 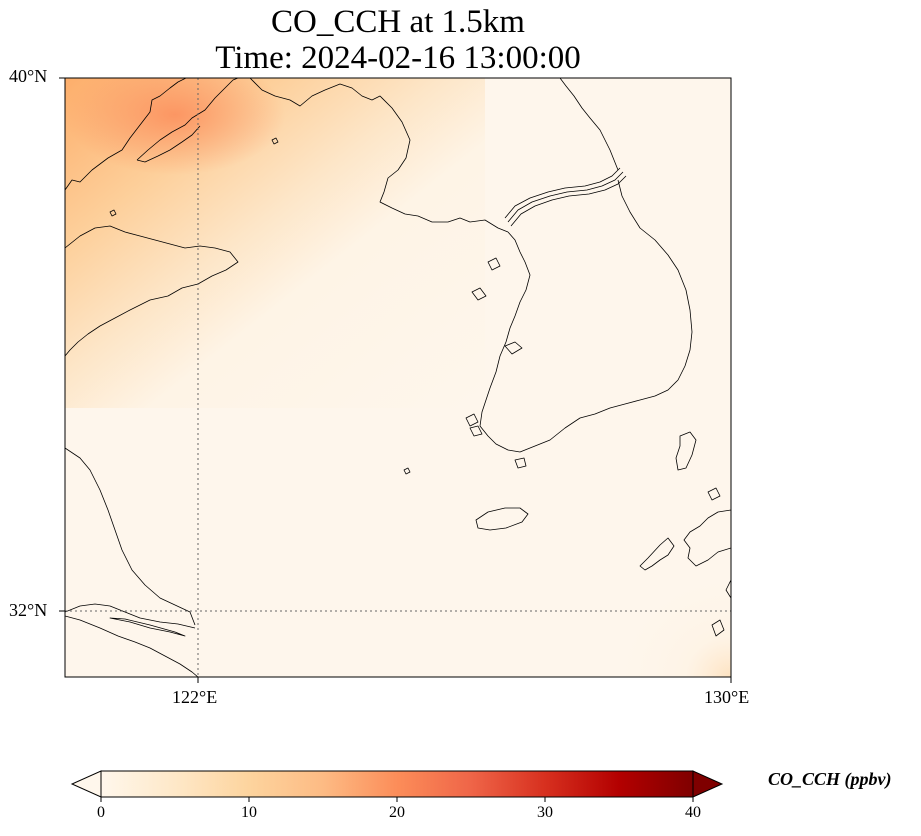 What do you see at coordinates (545, 812) in the screenshot?
I see `colorbar-tick-label-30: 30` at bounding box center [545, 812].